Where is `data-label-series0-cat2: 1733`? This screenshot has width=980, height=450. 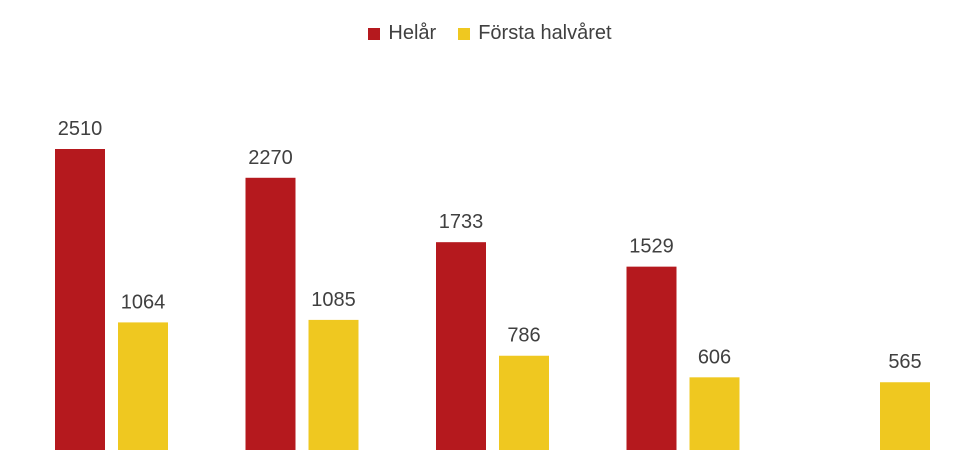
data-label-series0-cat2: 1733 is located at coordinates (461, 222).